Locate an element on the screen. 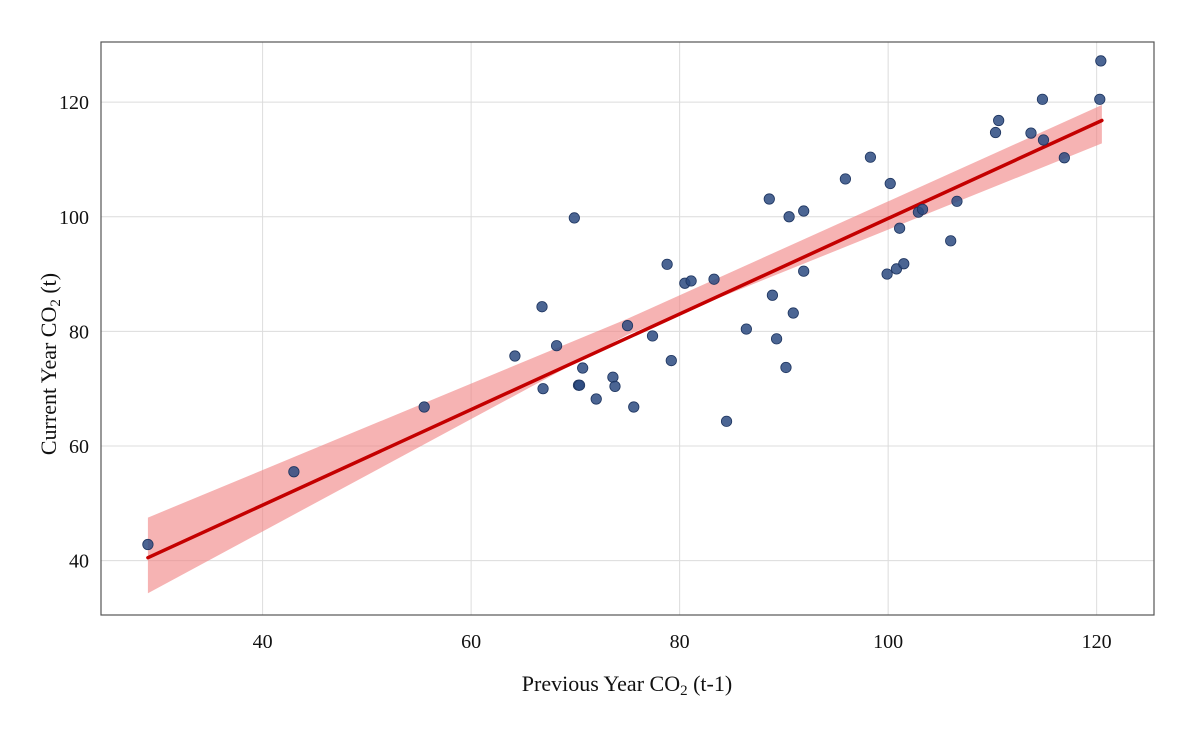 Image resolution: width=1200 pixels, height=730 pixels. x-tick-label: 100 is located at coordinates (888, 642).